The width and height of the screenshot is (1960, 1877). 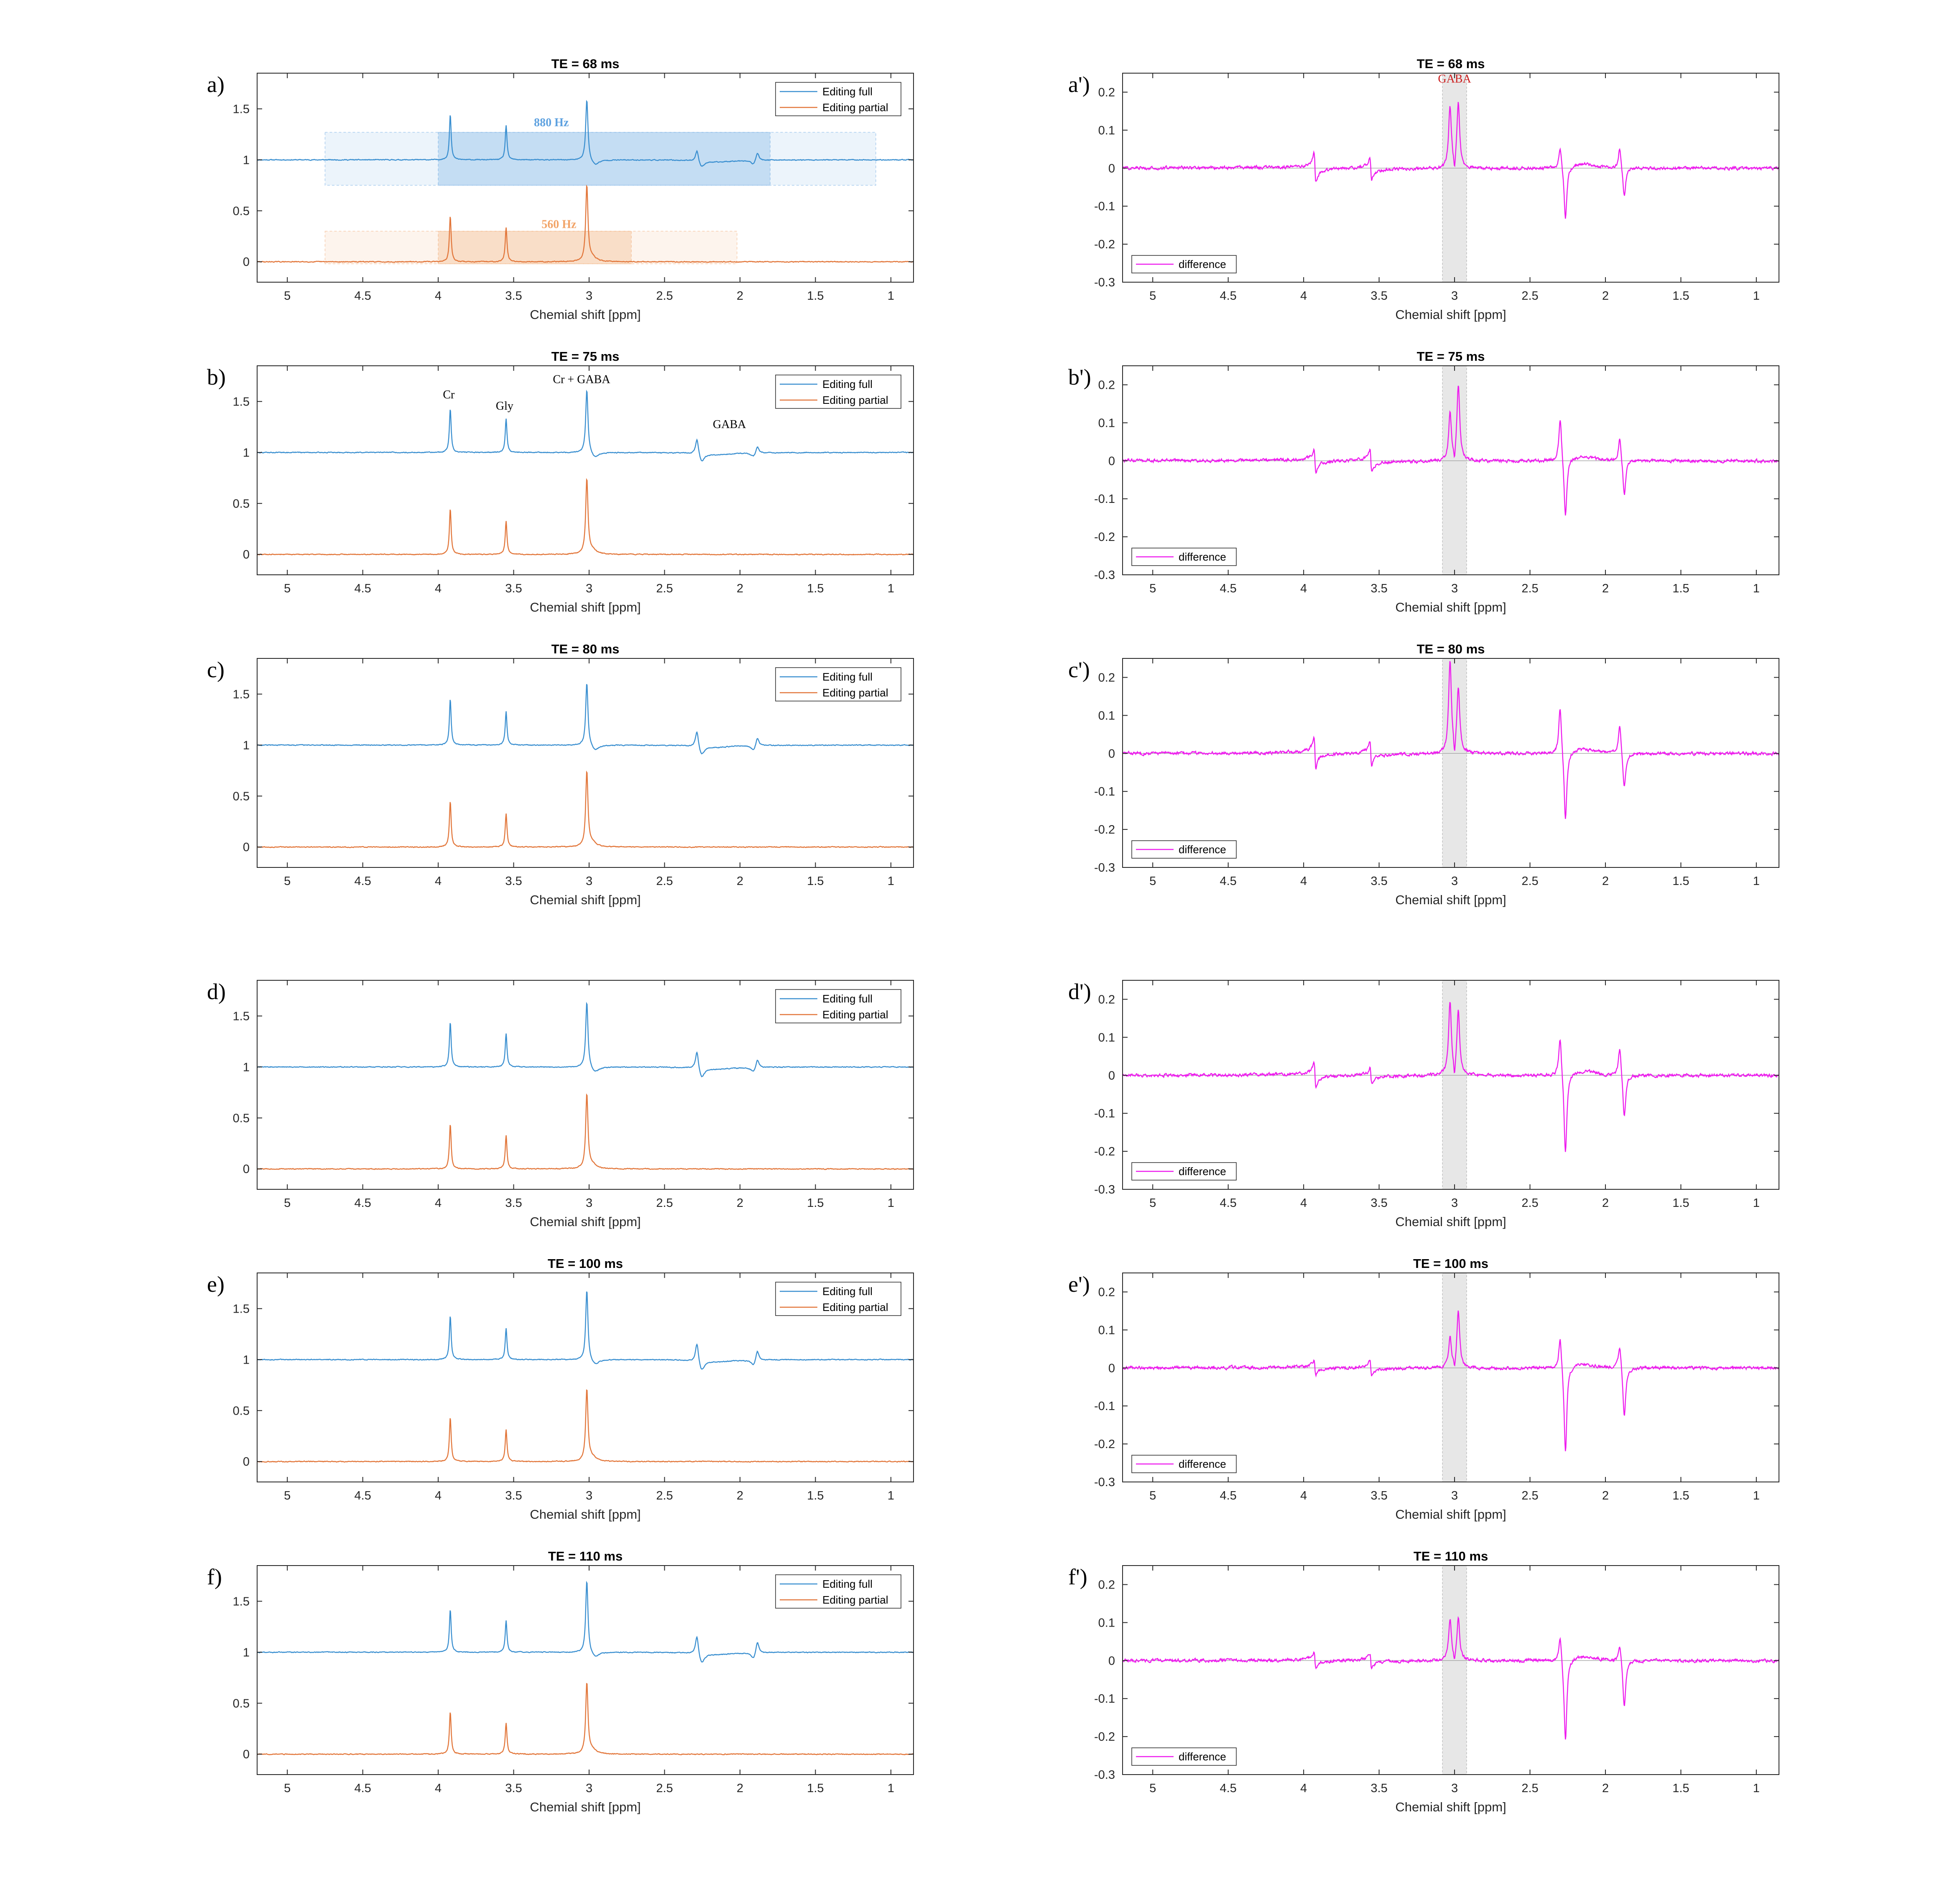 What do you see at coordinates (1111, 461) in the screenshot?
I see `panel-b-prime-ytick-label: 0` at bounding box center [1111, 461].